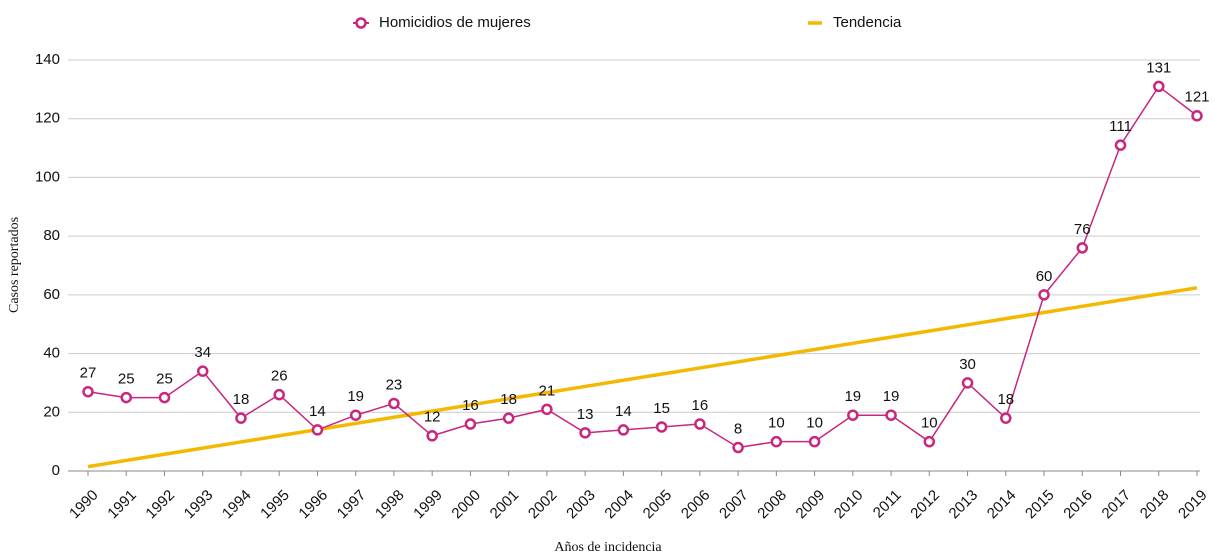 The image size is (1215, 557). I want to click on x-axis-label: Años de incidencia, so click(608, 547).